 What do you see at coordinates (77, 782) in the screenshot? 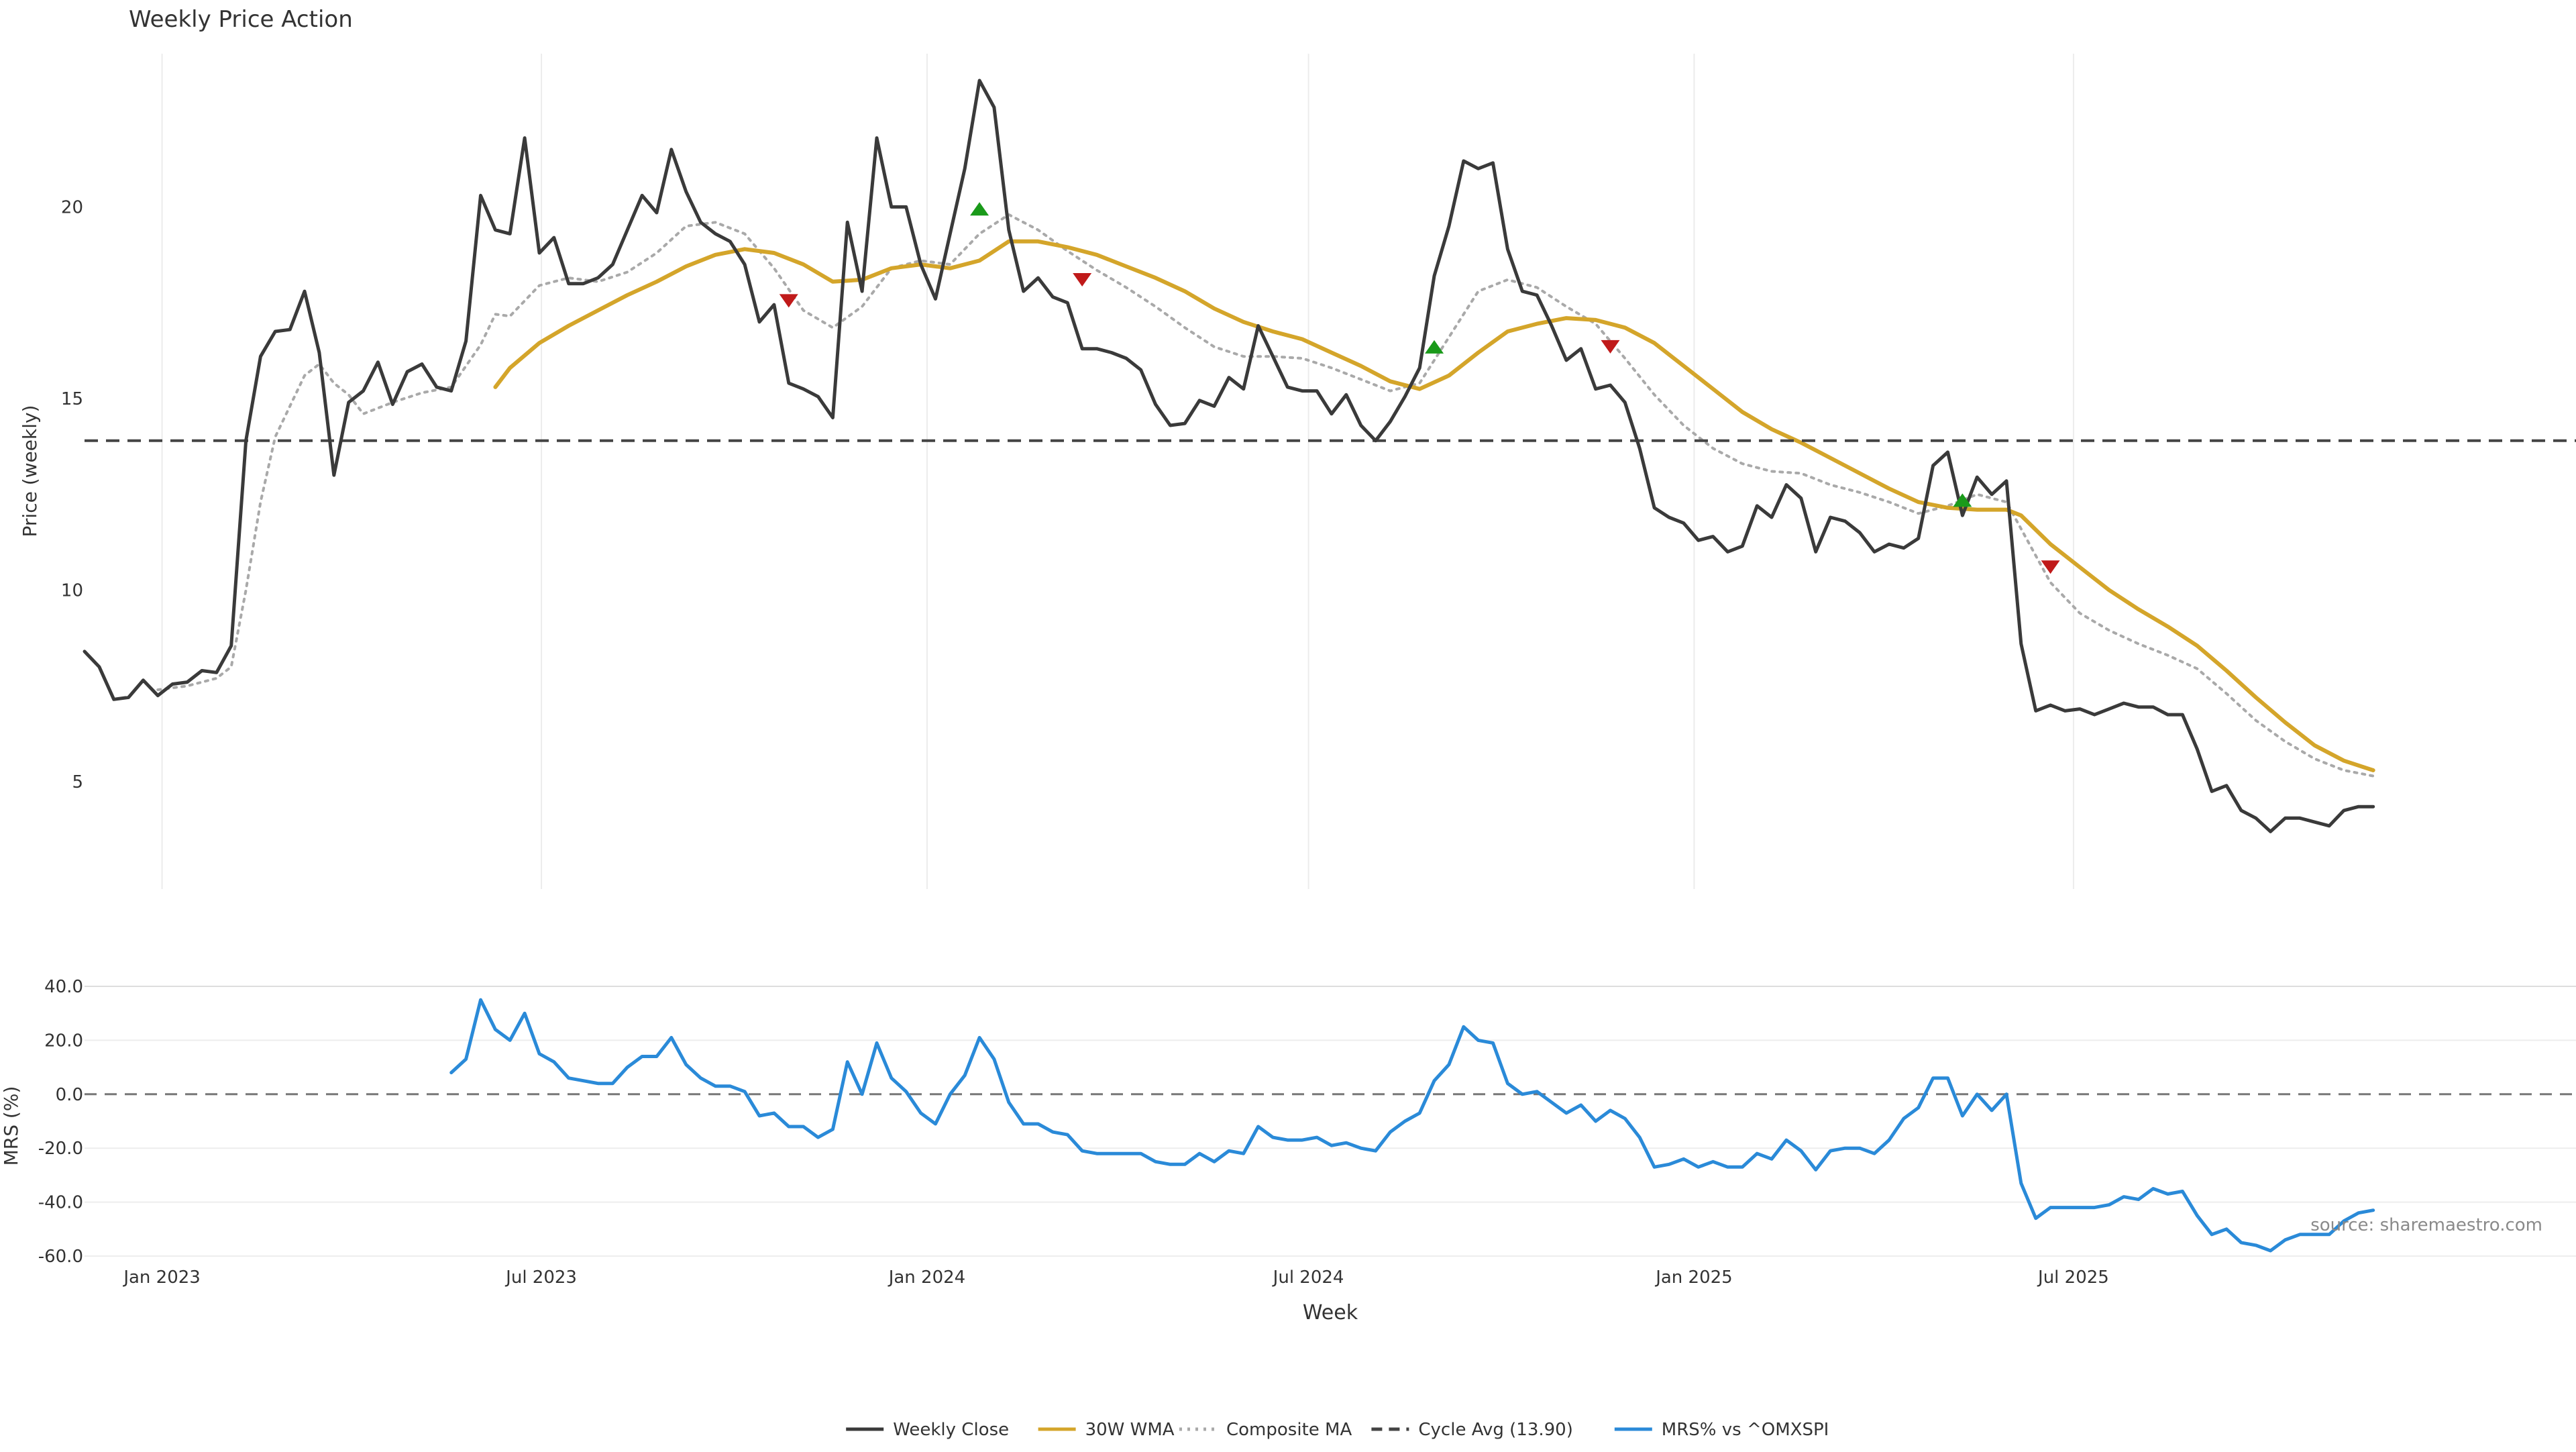
I see `price-y-tick-5: 5` at bounding box center [77, 782].